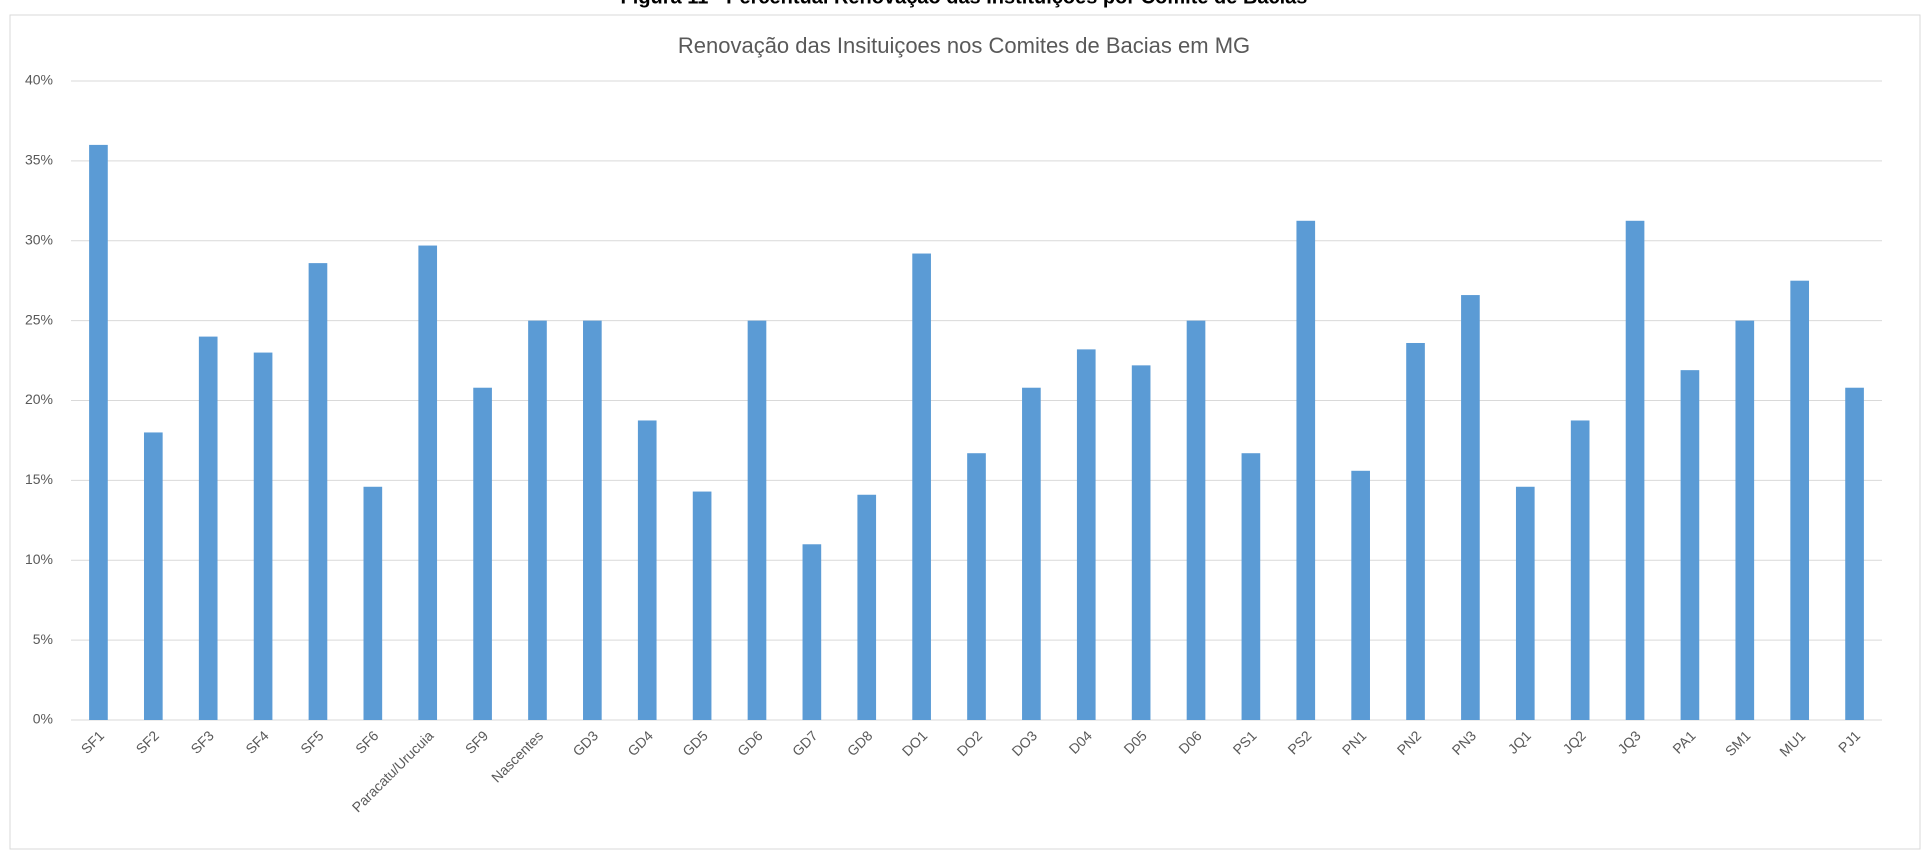 The image size is (1928, 850). I want to click on x-tick-label: GD8, so click(860, 743).